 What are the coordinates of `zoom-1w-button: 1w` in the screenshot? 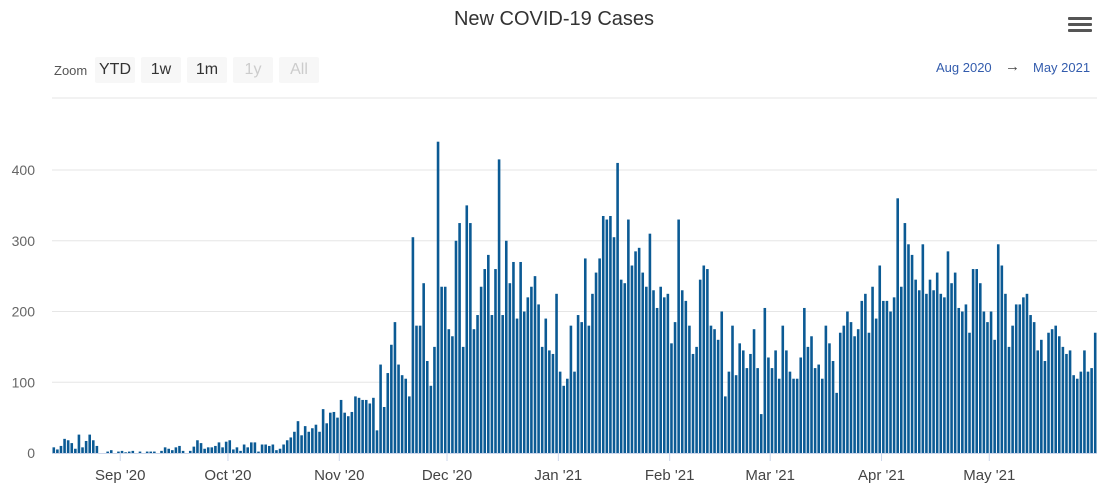 It's located at (161, 70).